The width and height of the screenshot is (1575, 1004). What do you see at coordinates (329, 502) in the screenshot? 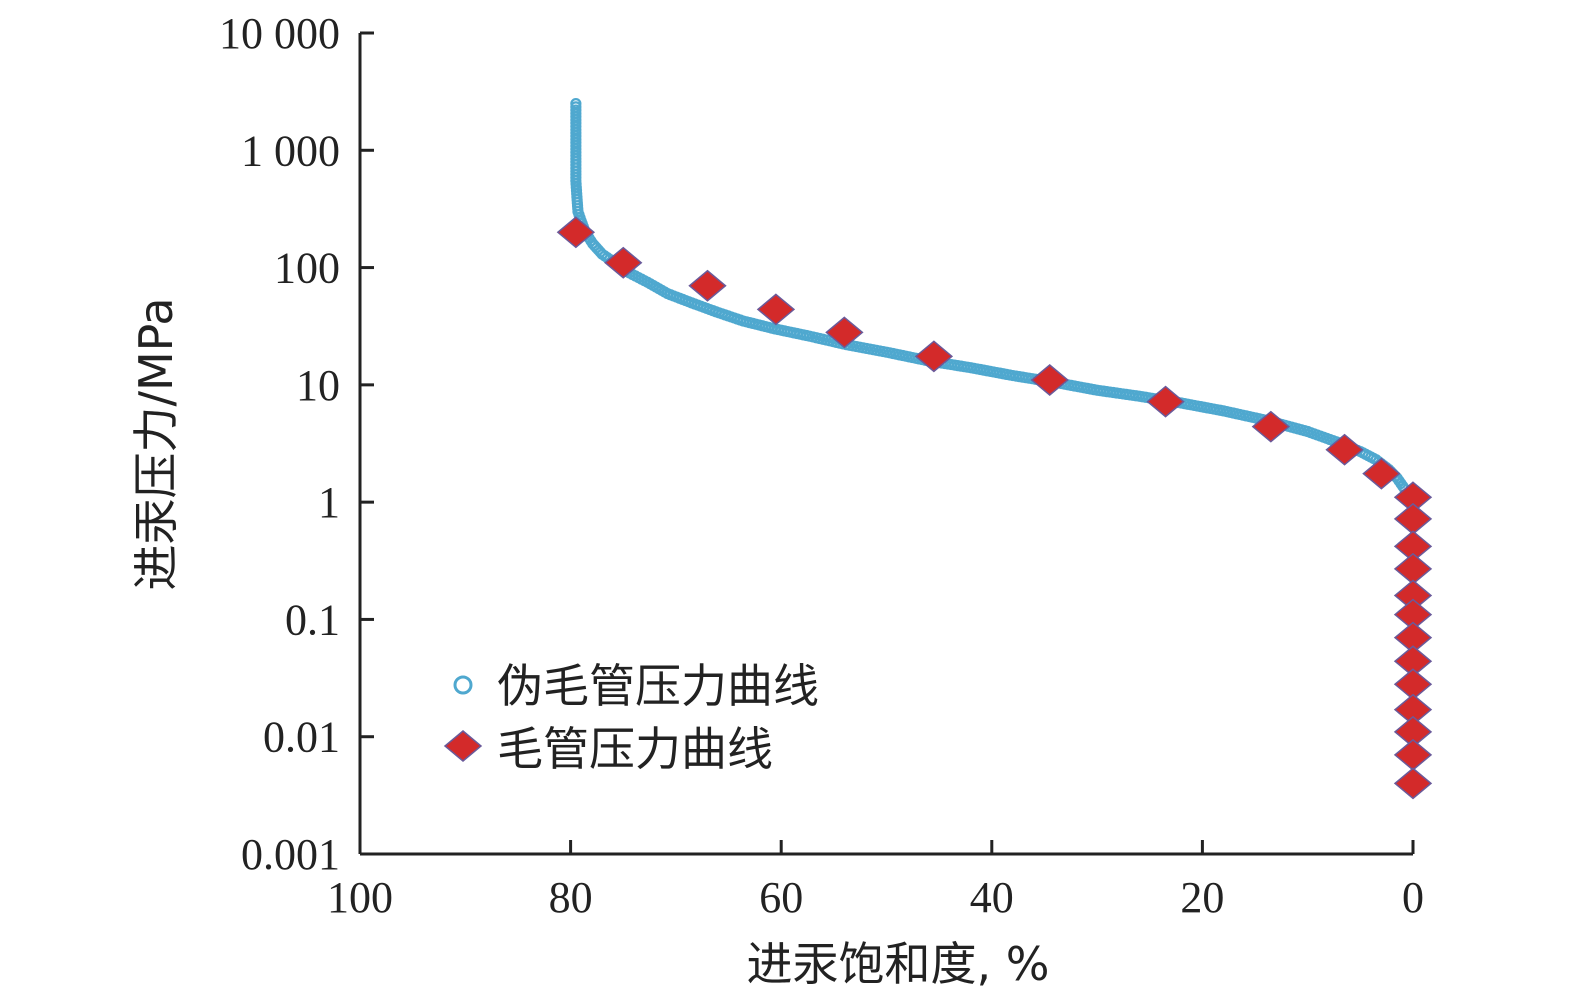
I see `y-tick-label: 1` at bounding box center [329, 502].